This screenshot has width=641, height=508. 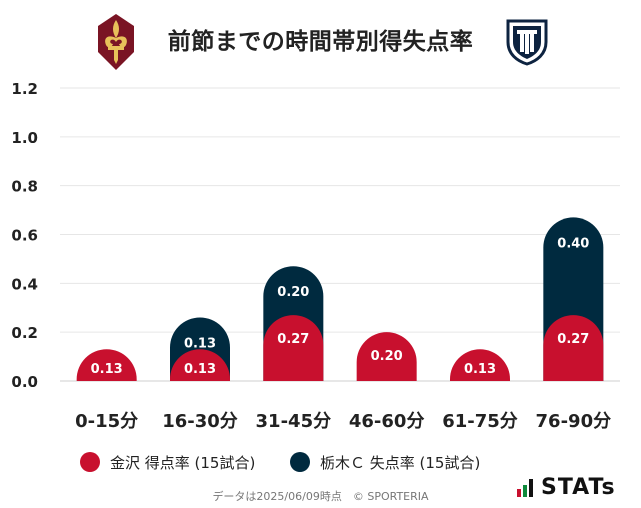 I want to click on y-tick-label: 1.0, so click(x=24, y=138).